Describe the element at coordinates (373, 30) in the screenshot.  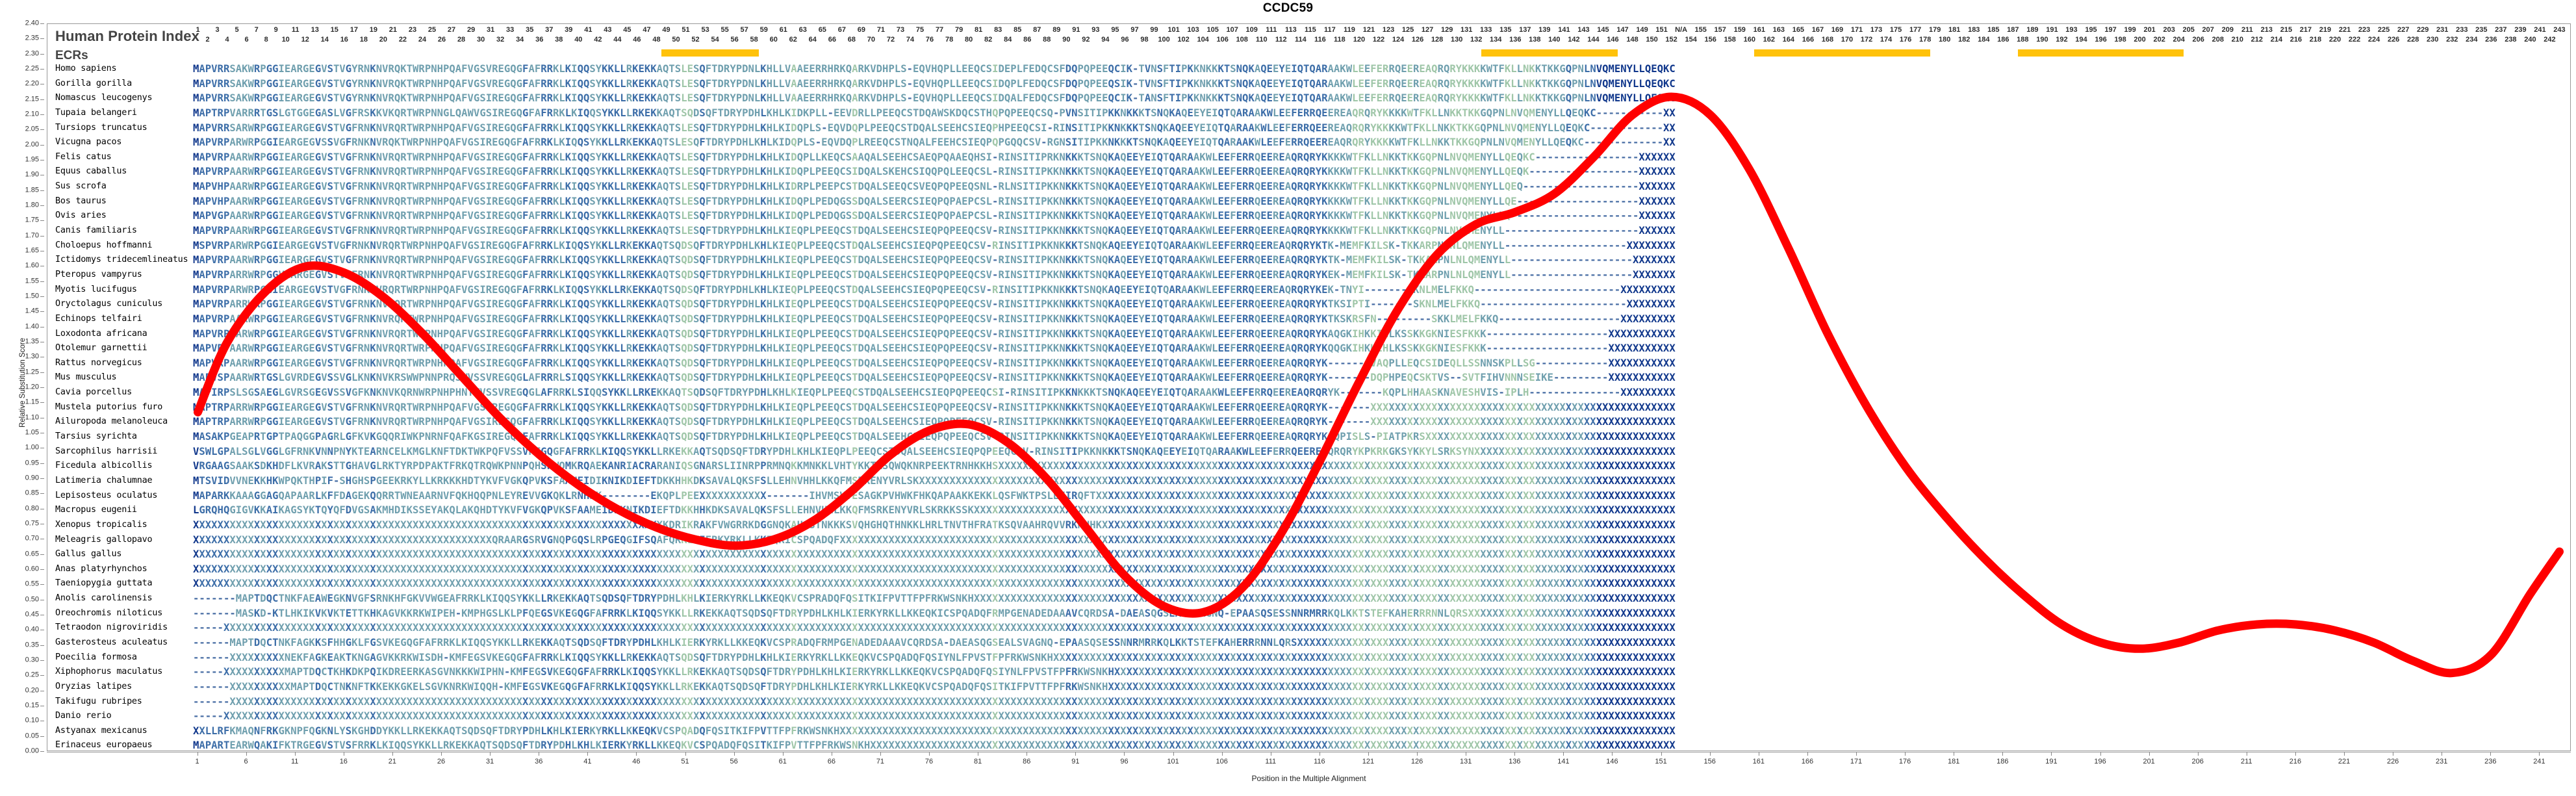
I see `ruler-number: 19` at that location.